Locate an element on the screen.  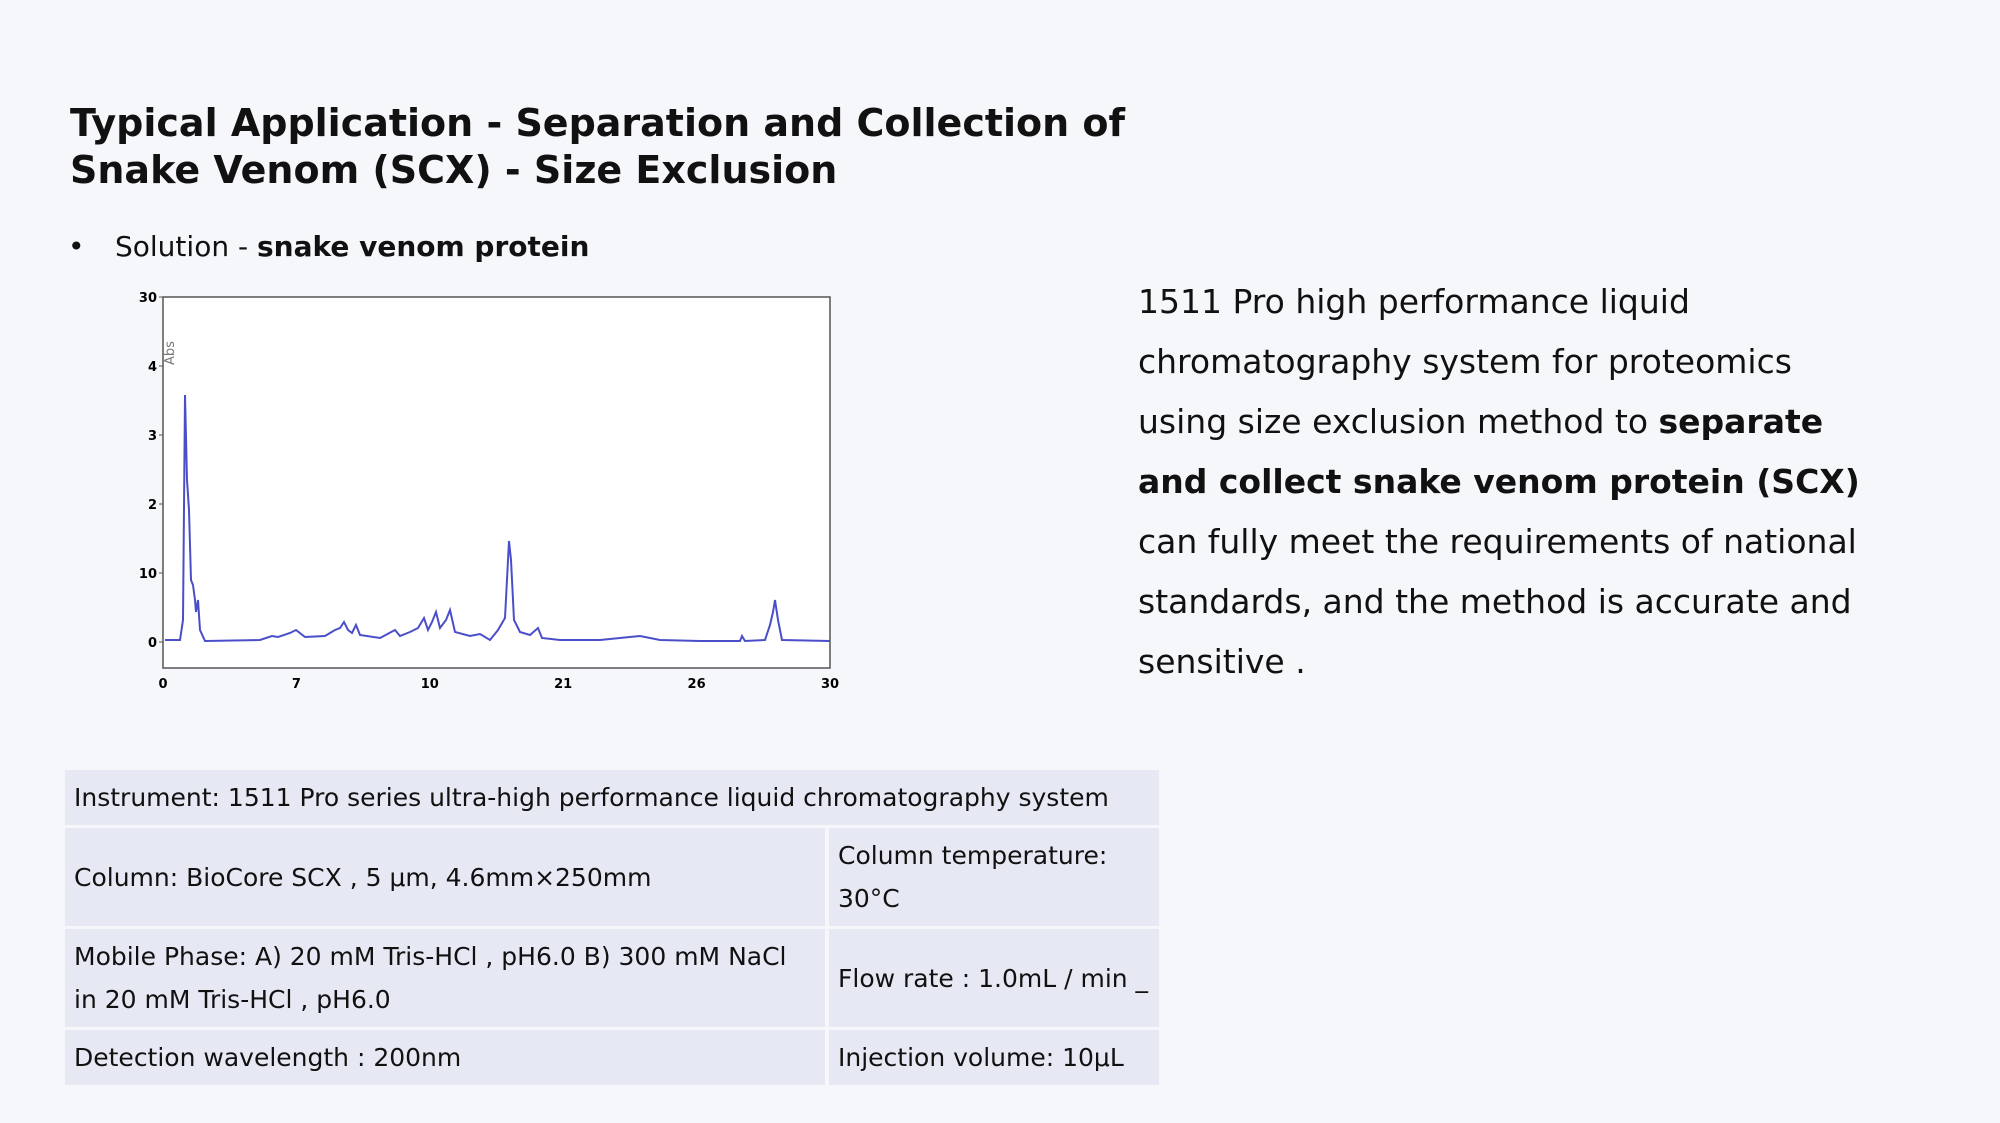
paragraph-line: chromatography system for proteomics is located at coordinates (1499, 362).